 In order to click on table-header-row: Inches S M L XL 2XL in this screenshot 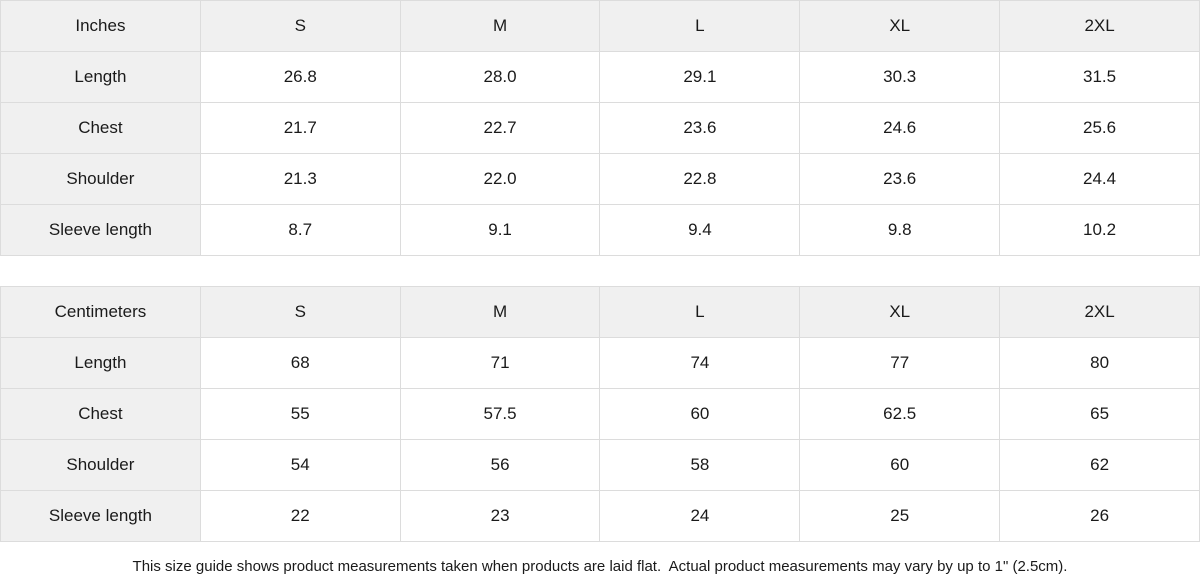, I will do `click(600, 26)`.